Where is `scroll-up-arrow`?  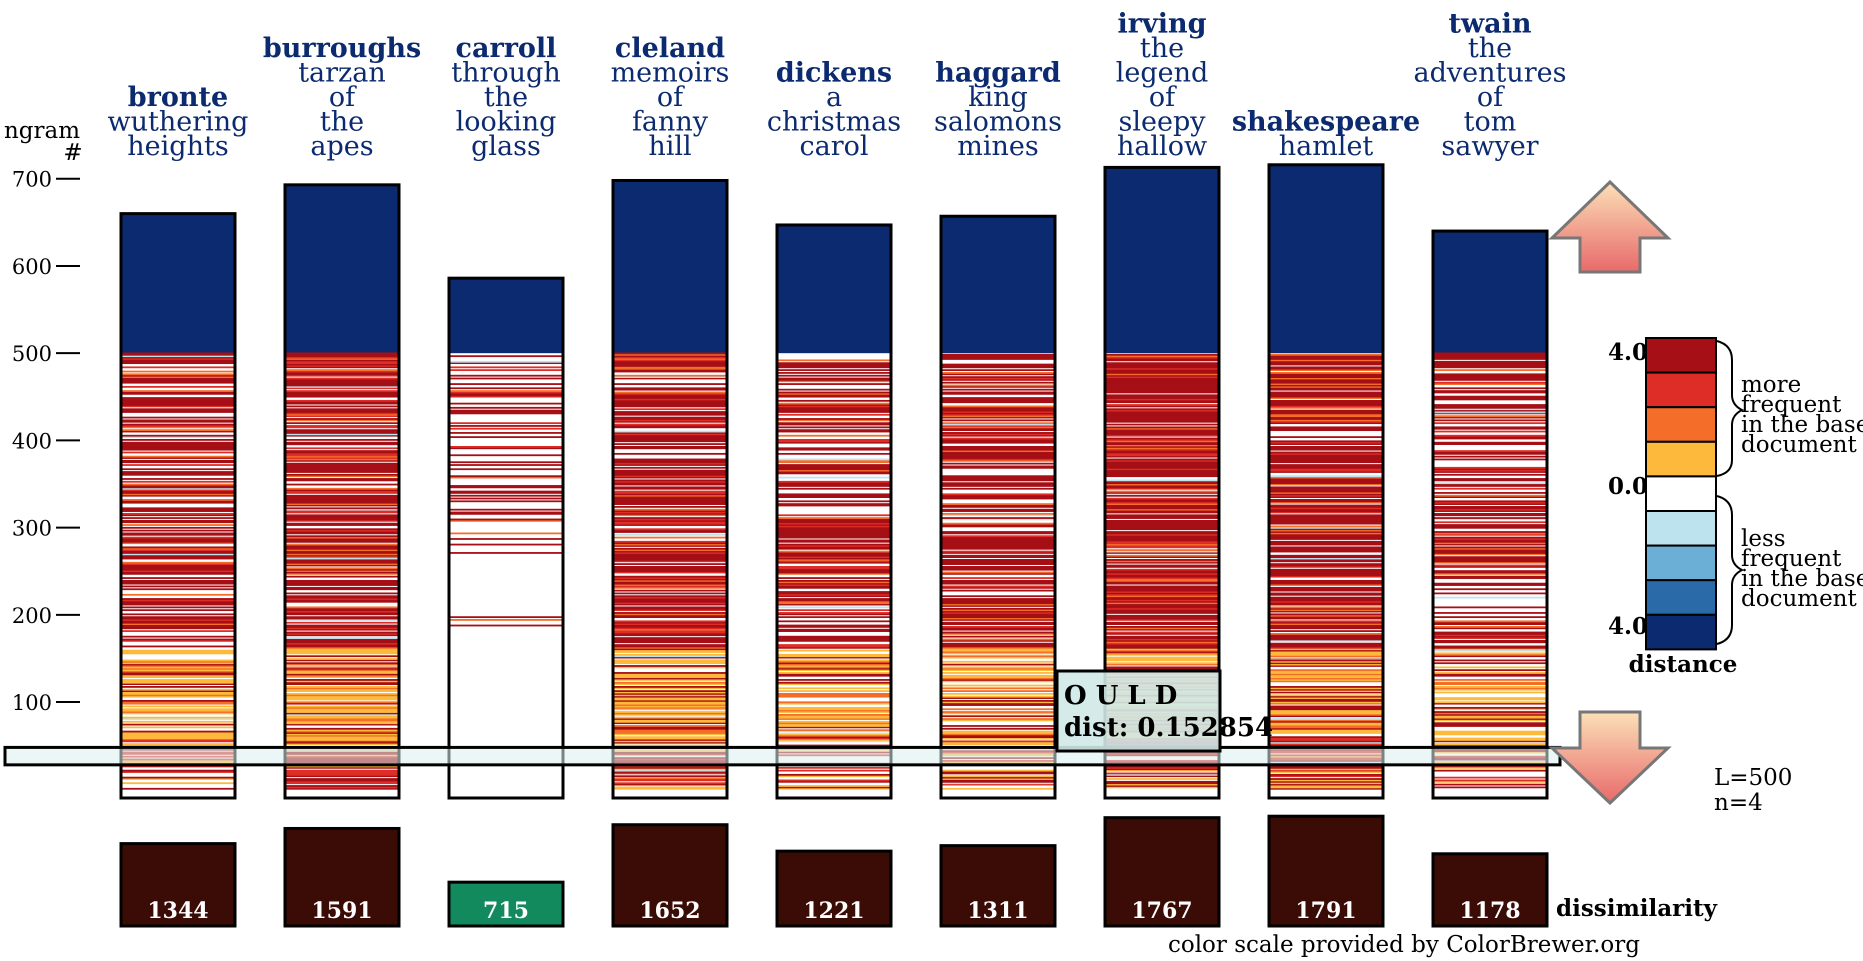
scroll-up-arrow is located at coordinates (1610, 226).